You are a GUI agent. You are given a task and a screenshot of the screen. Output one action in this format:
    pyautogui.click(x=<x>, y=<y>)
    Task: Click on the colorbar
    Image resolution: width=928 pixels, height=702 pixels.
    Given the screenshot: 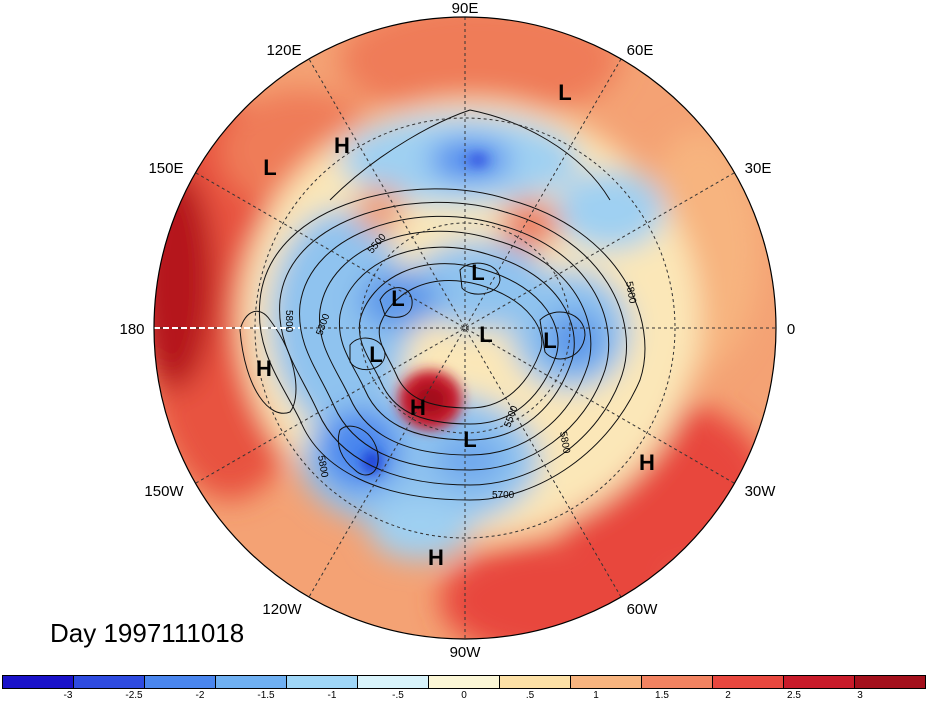 What is the action you would take?
    pyautogui.click(x=464, y=682)
    